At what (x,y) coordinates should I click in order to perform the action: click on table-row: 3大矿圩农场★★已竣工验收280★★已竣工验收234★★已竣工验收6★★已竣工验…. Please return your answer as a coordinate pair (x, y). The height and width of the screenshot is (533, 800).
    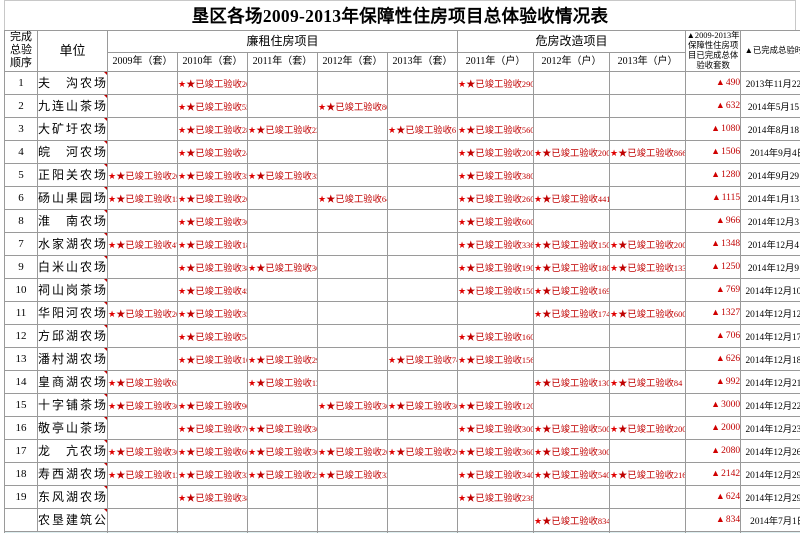
    Looking at the image, I should click on (402, 128).